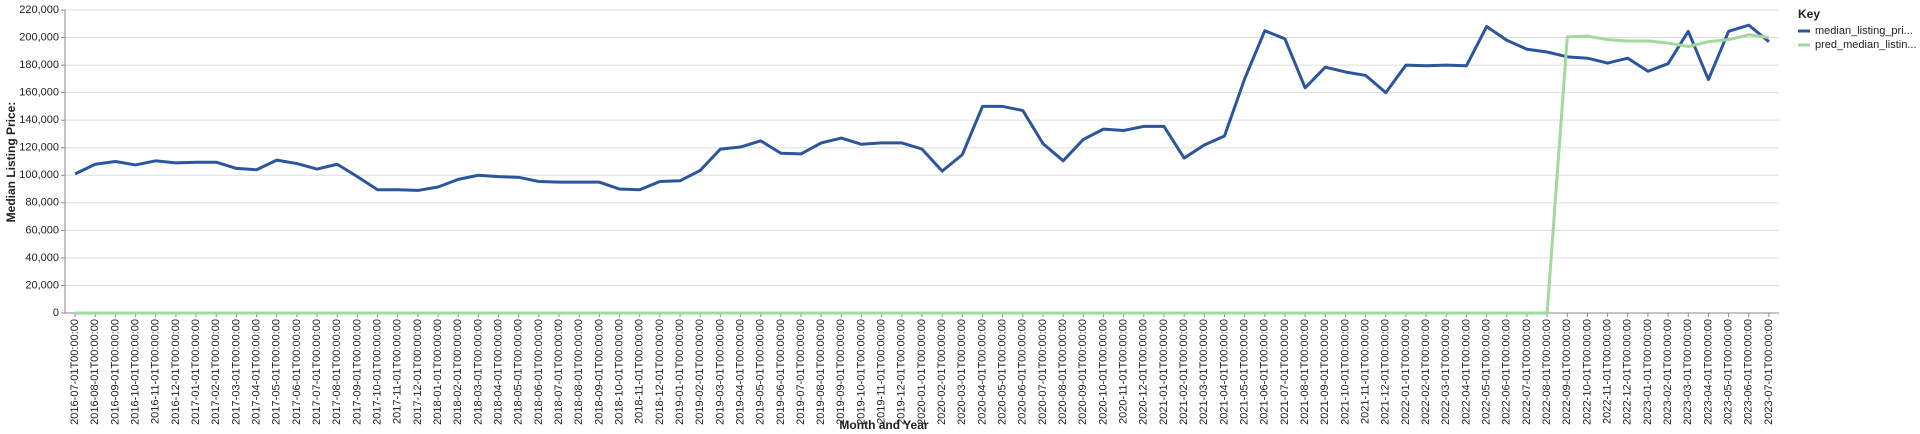  What do you see at coordinates (1345, 372) in the screenshot?
I see `x-tick-label: 2021-10-01T00:00:00` at bounding box center [1345, 372].